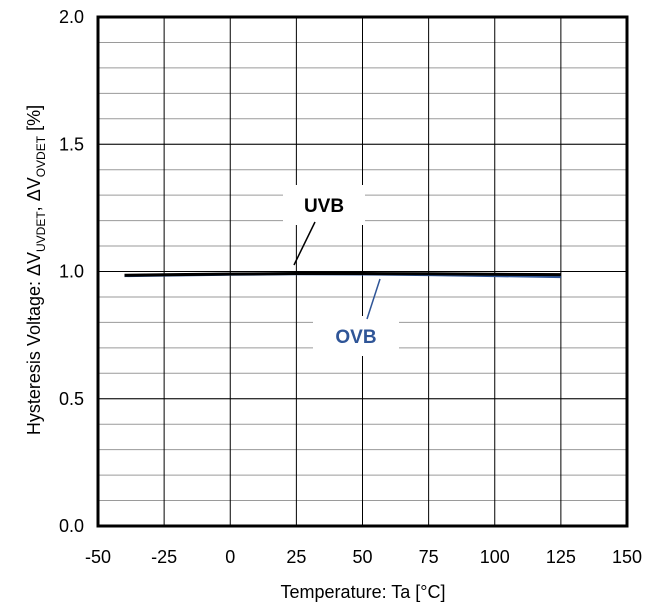 Image resolution: width=665 pixels, height=610 pixels. I want to click on annotation-ovb-box, so click(356, 336).